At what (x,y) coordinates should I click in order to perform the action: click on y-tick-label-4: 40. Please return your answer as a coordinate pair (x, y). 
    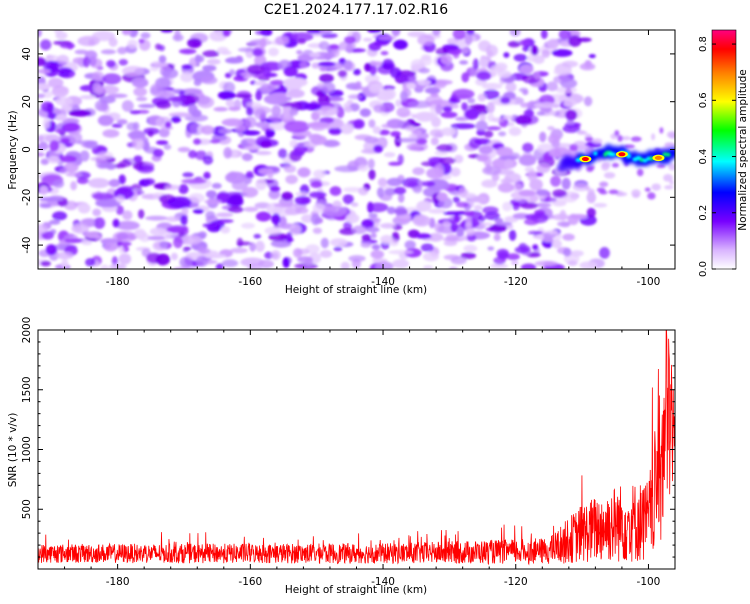
    Looking at the image, I should click on (27, 53).